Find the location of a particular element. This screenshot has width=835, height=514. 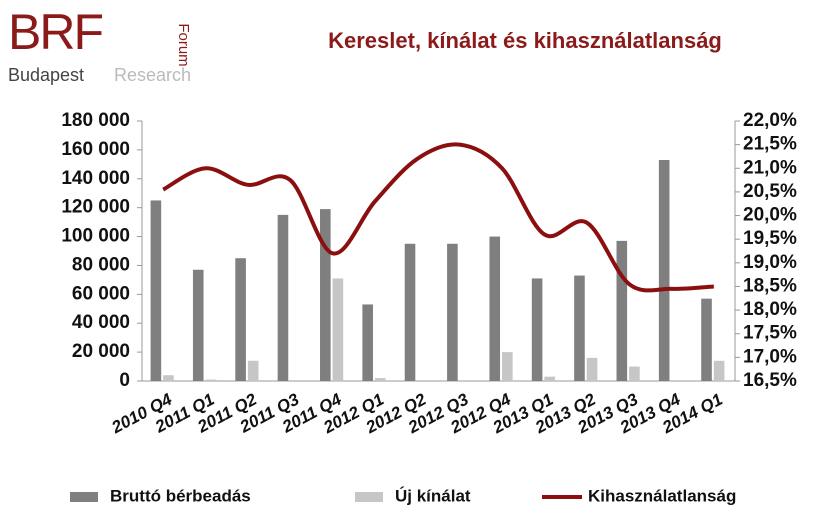

logo-left: Budapest is located at coordinates (46, 75).